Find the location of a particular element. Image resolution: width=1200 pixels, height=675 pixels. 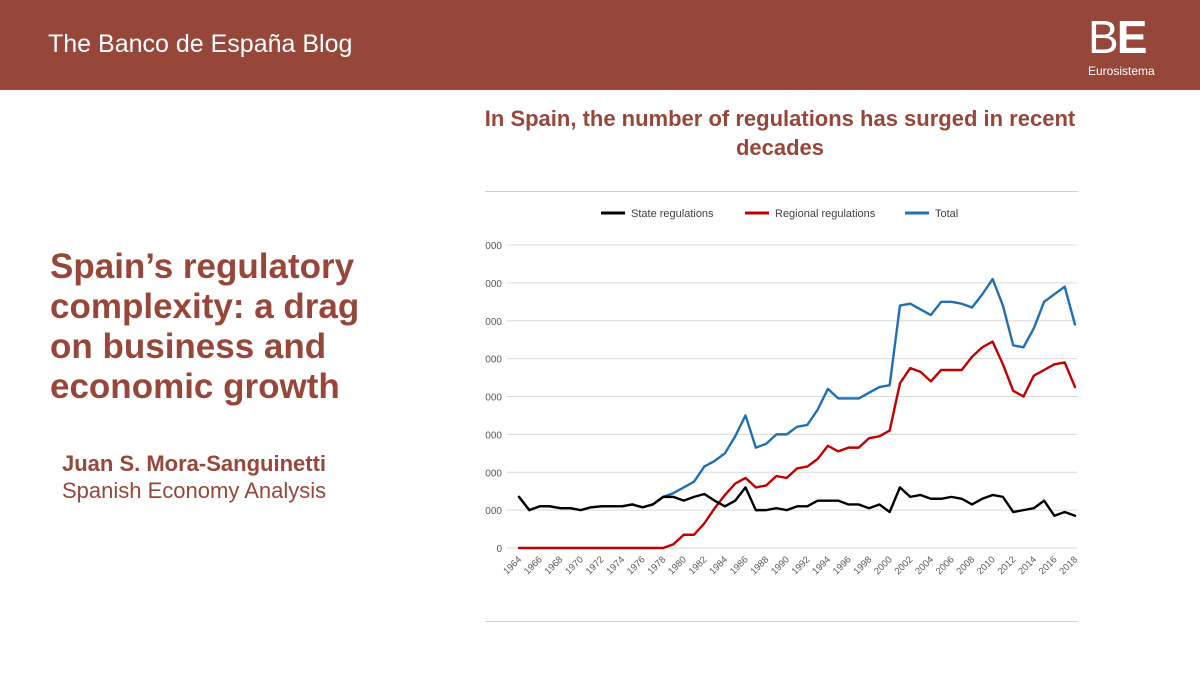

x-tick-label: 2002 is located at coordinates (904, 565).